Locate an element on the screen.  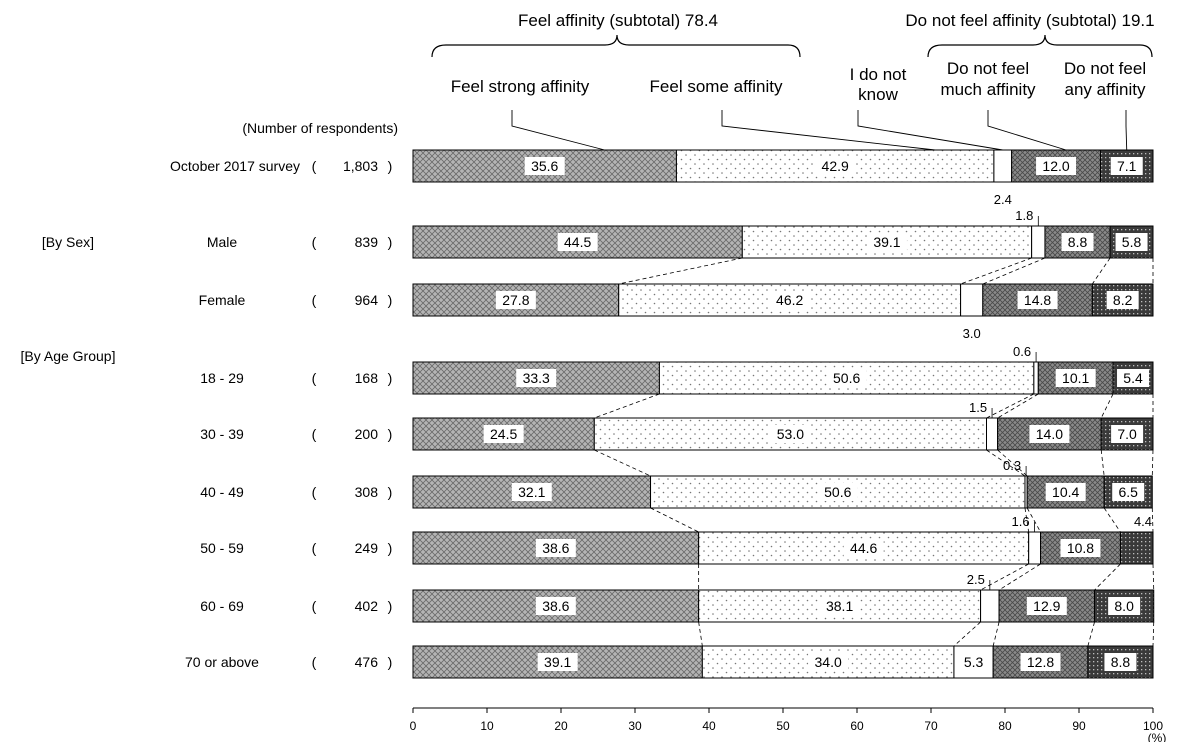
x-tick-label: 30 is located at coordinates (635, 726).